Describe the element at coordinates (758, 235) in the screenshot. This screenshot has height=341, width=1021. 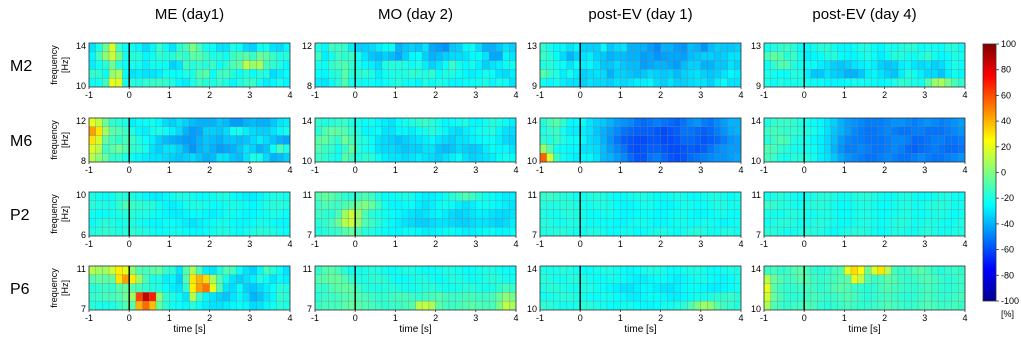
I see `y-tick-label: 7` at that location.